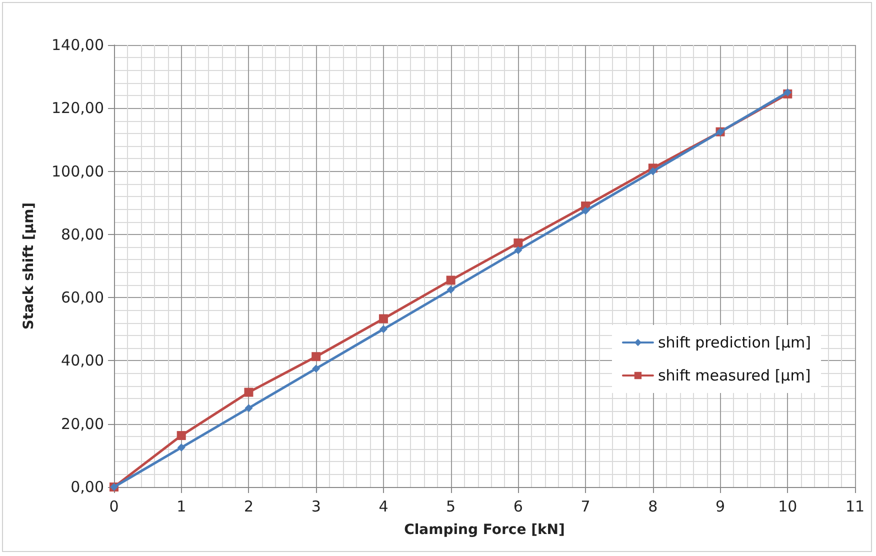  I want to click on x-tick-label: 8, so click(653, 507).